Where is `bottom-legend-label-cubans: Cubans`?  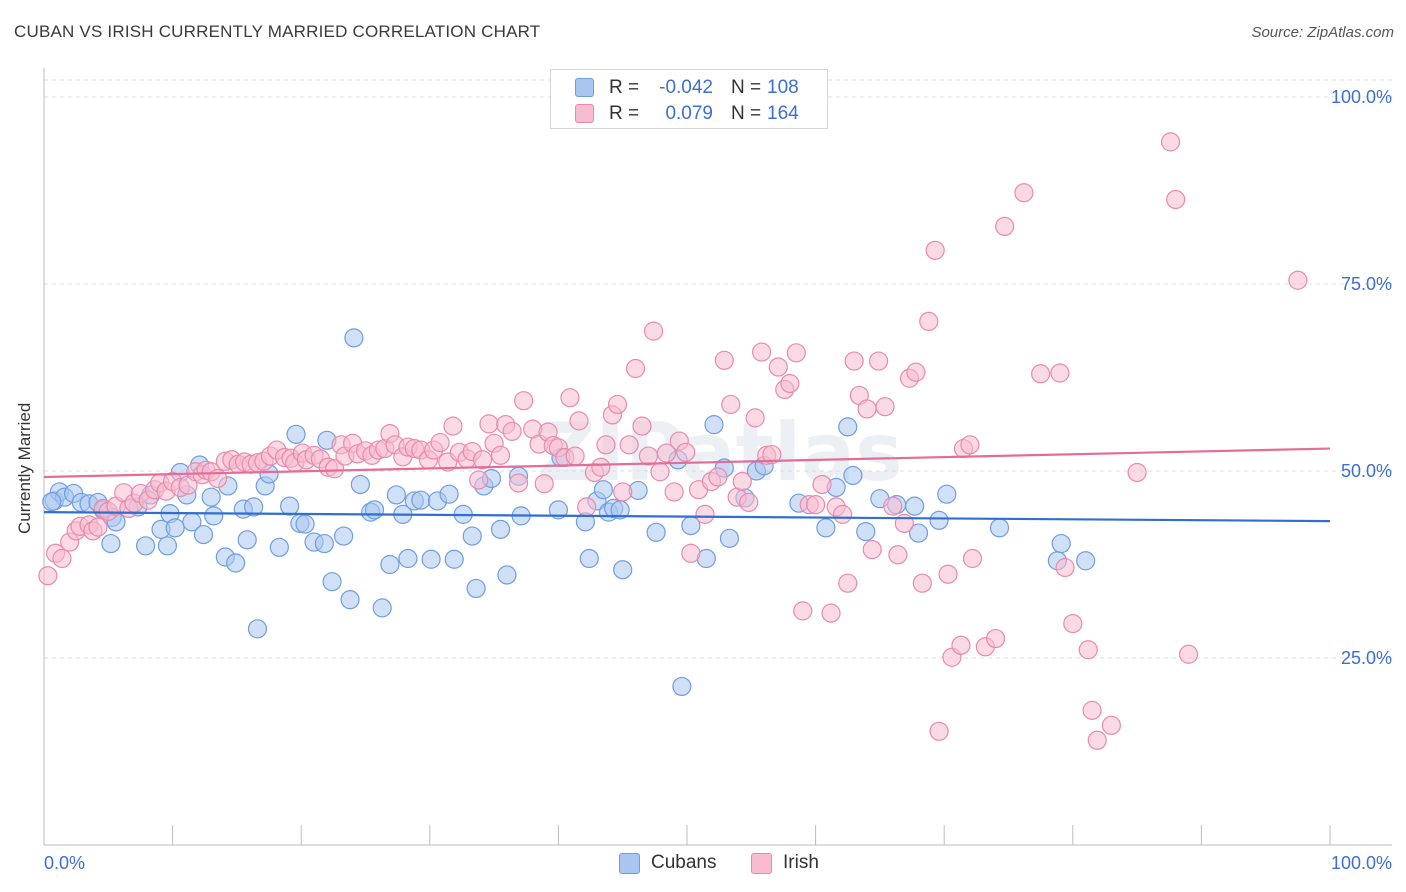 bottom-legend-label-cubans: Cubans is located at coordinates (684, 862).